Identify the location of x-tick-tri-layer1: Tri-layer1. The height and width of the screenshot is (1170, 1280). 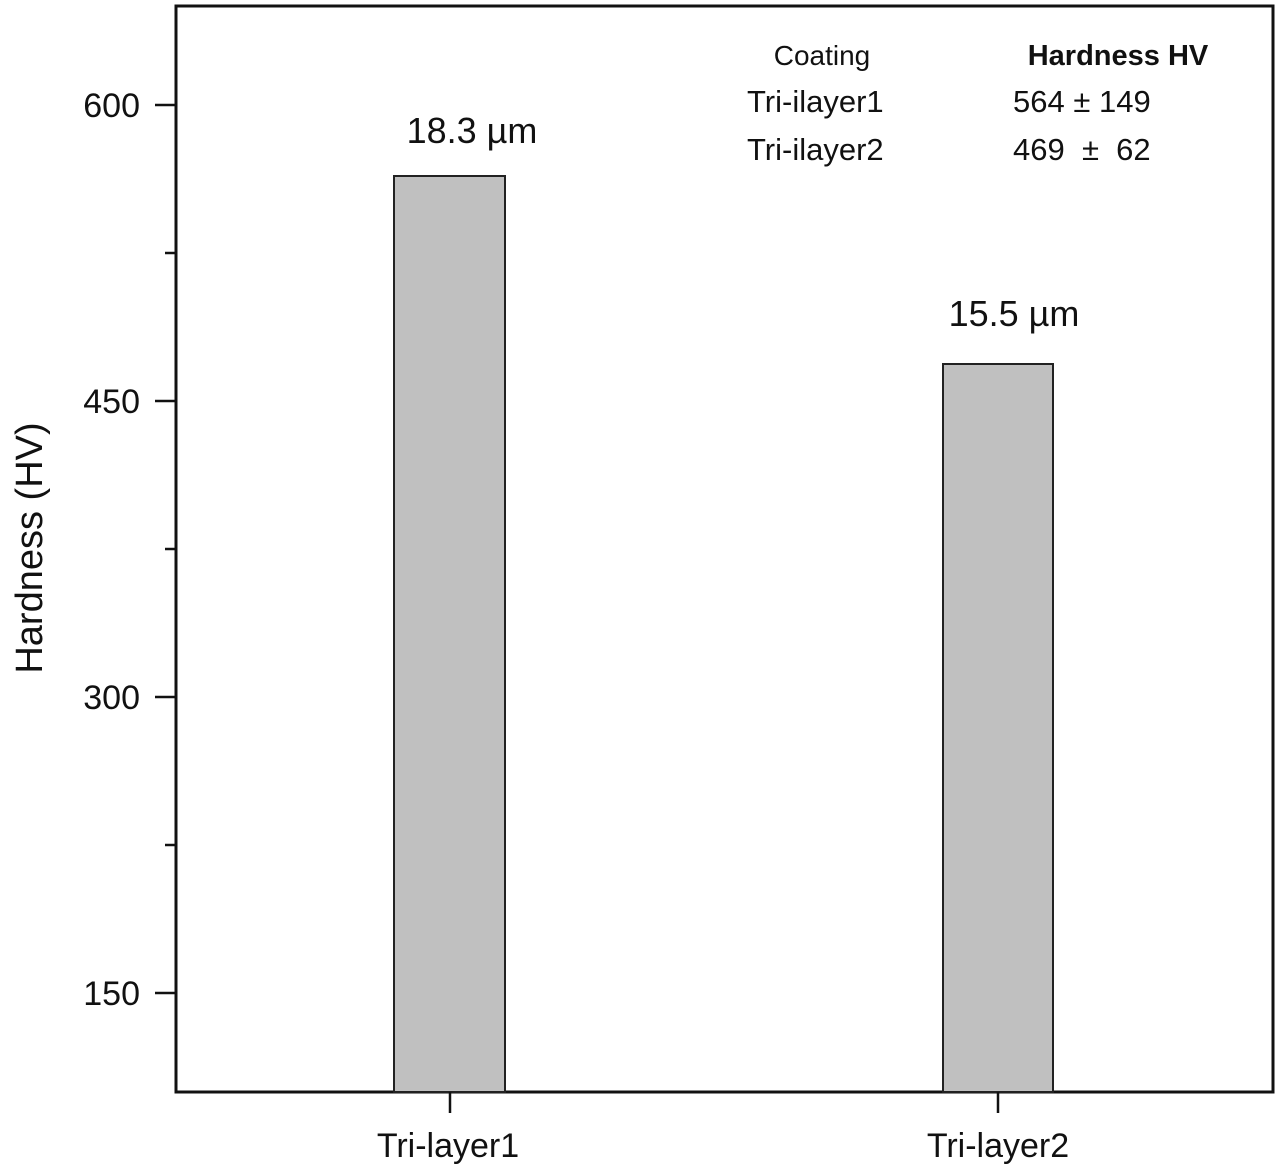
(448, 1146).